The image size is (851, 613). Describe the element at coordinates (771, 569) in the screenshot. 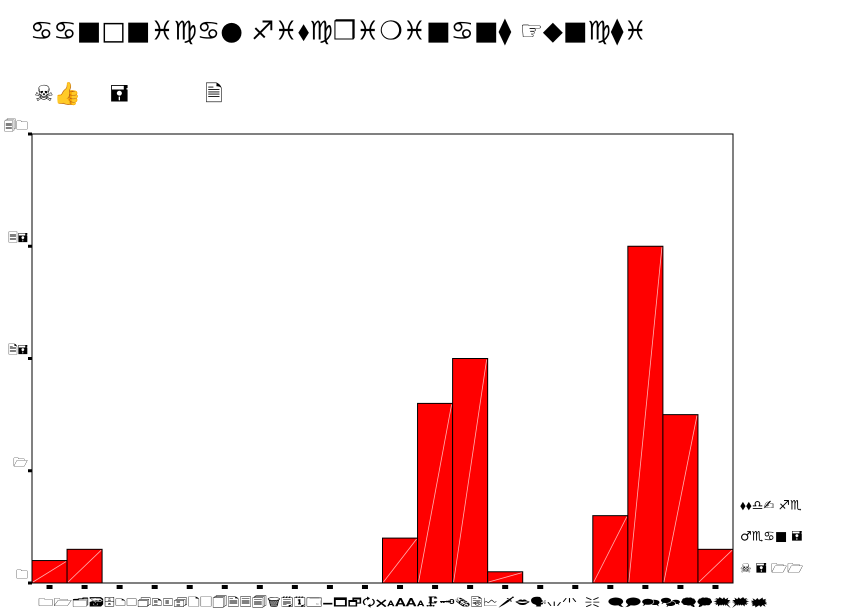

I see `legend-text: ☠ 🖬 🗁🗁` at that location.